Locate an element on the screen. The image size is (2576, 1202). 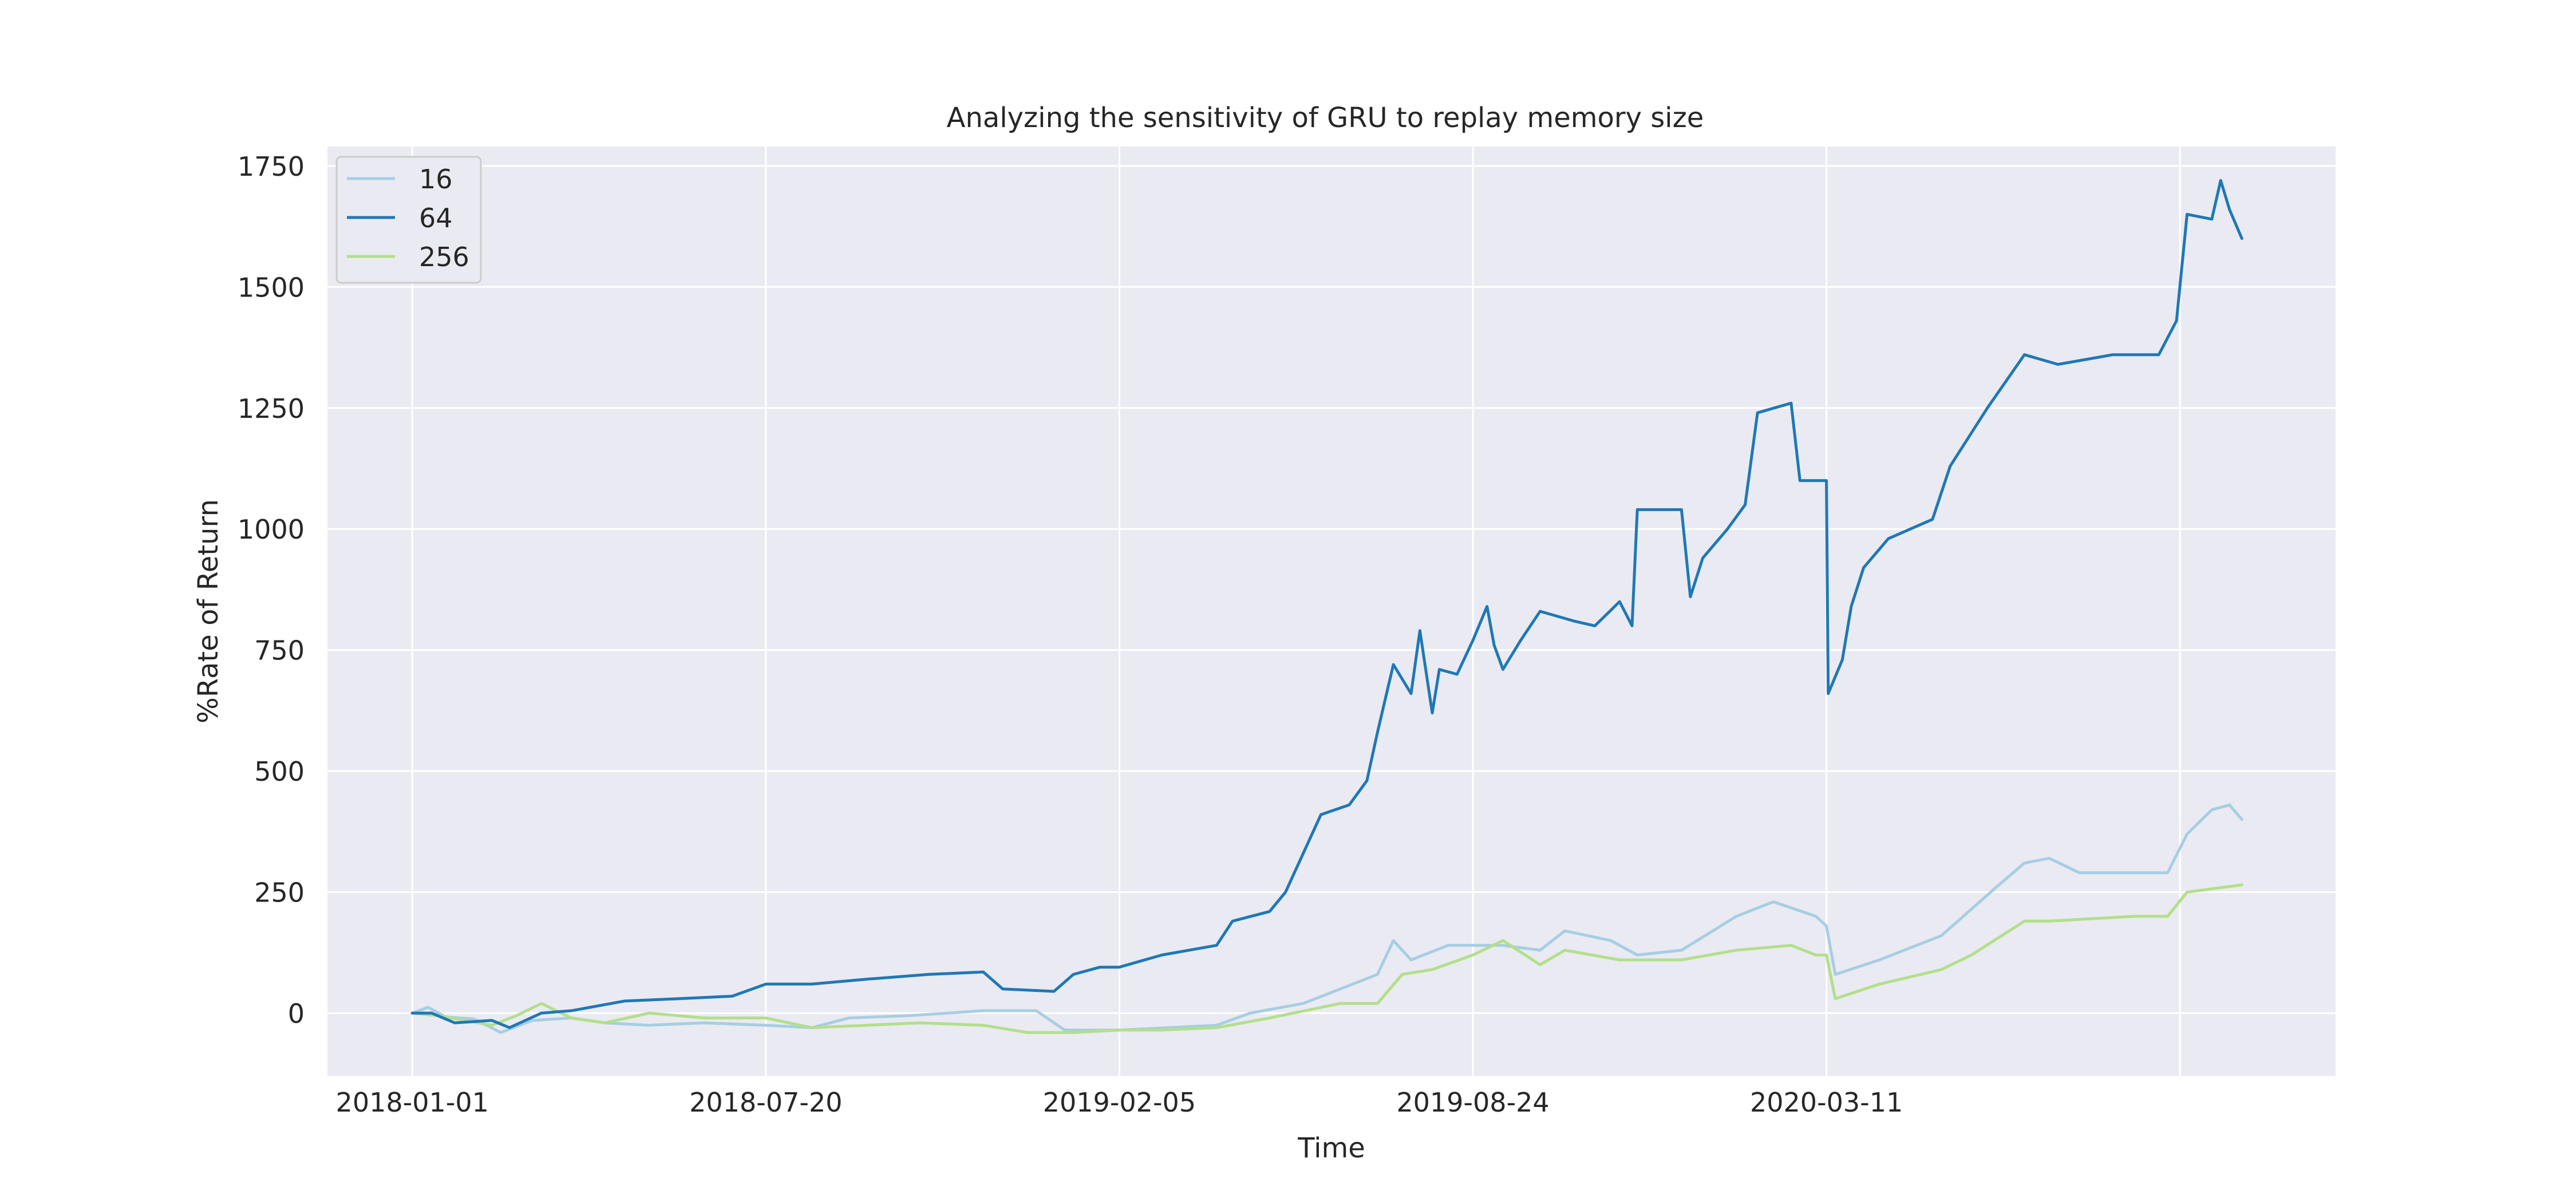
x-tick-label: 2019-08-24 is located at coordinates (1472, 1103).